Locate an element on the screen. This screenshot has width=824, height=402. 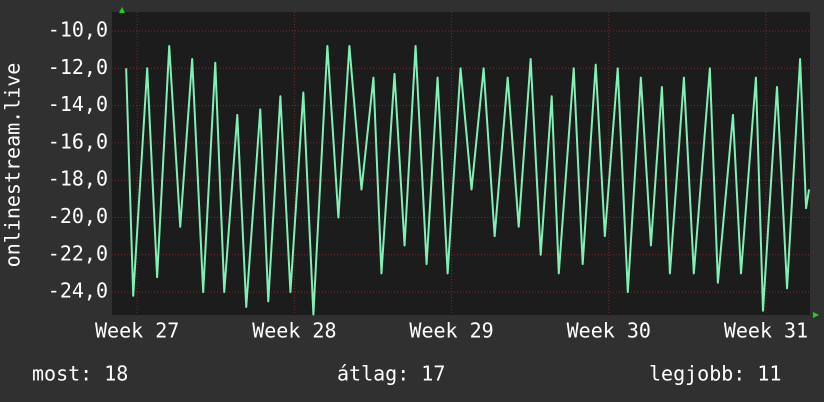
y-tick-label: -24,0 is located at coordinates (78, 291).